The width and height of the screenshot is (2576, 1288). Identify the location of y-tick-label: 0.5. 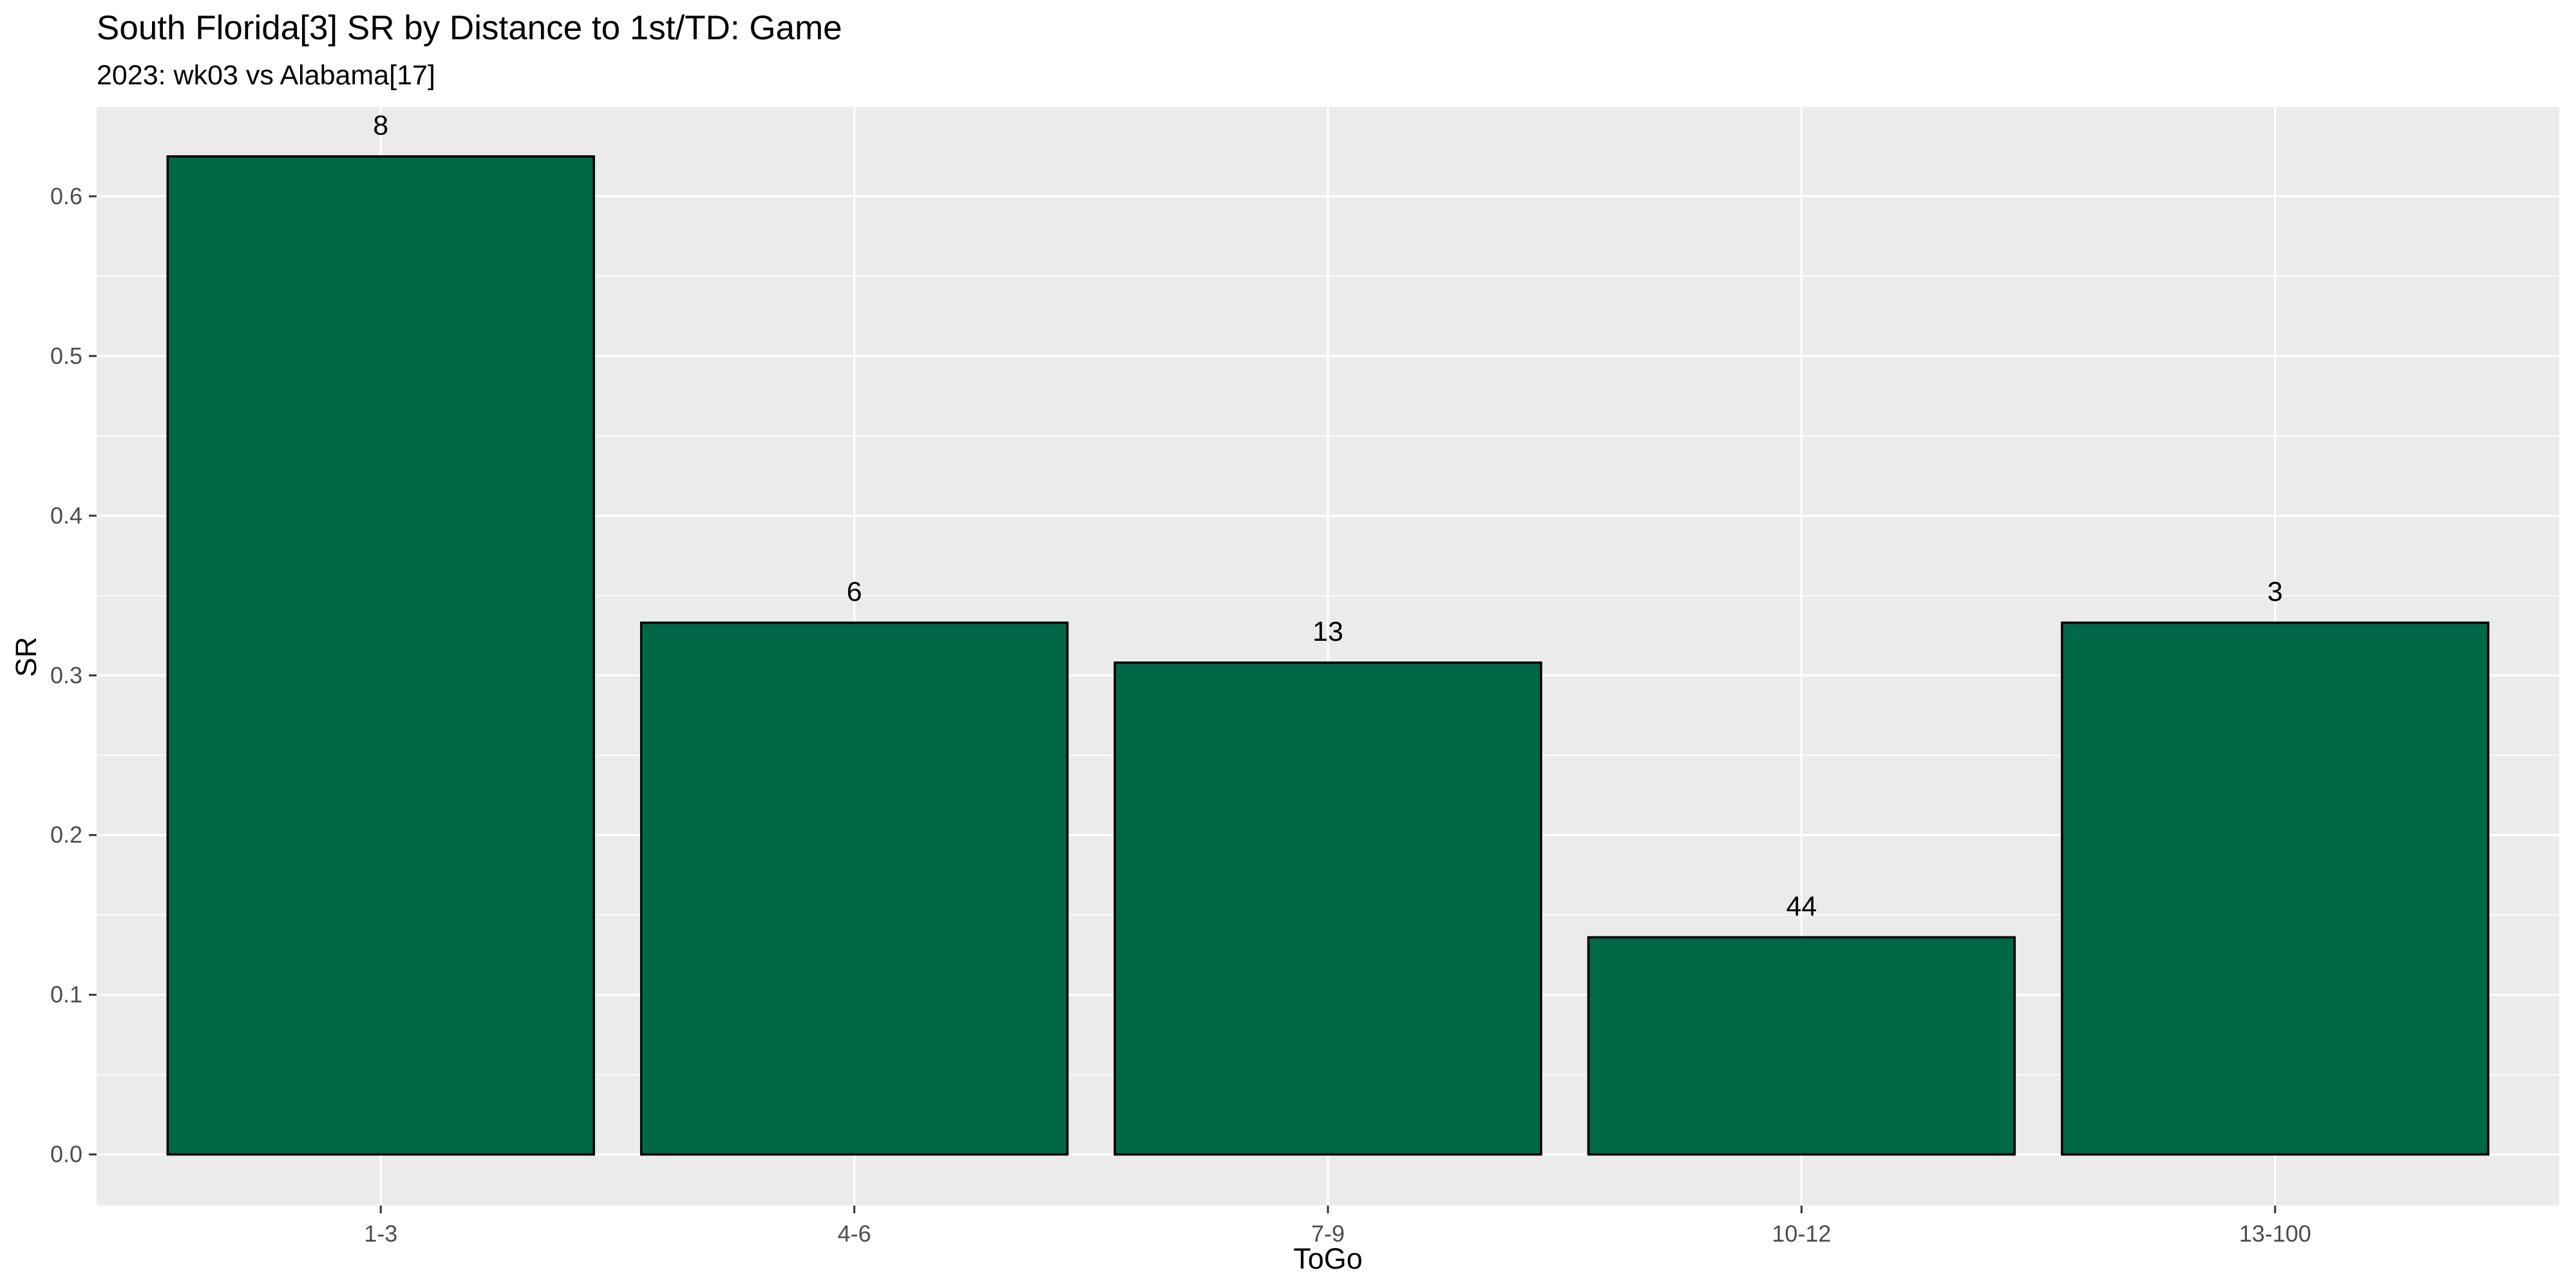
(66, 356).